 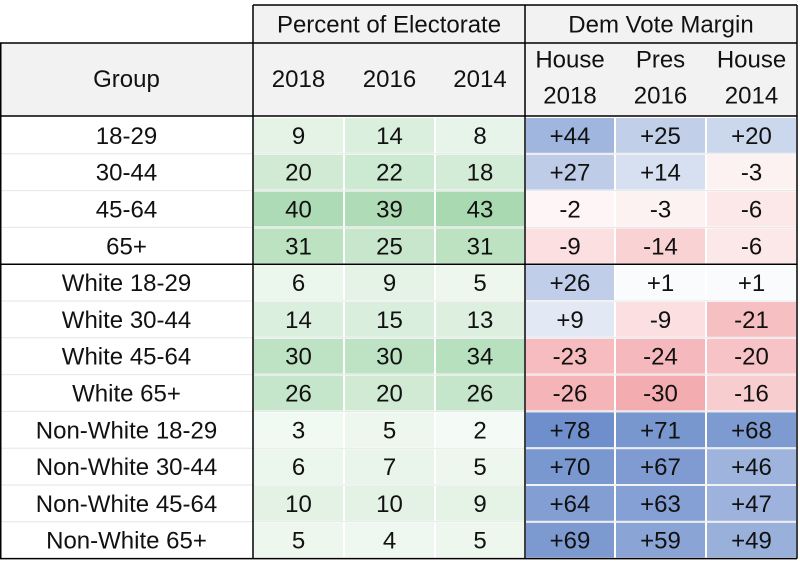 I want to click on margin-value: -9, so click(x=660, y=320).